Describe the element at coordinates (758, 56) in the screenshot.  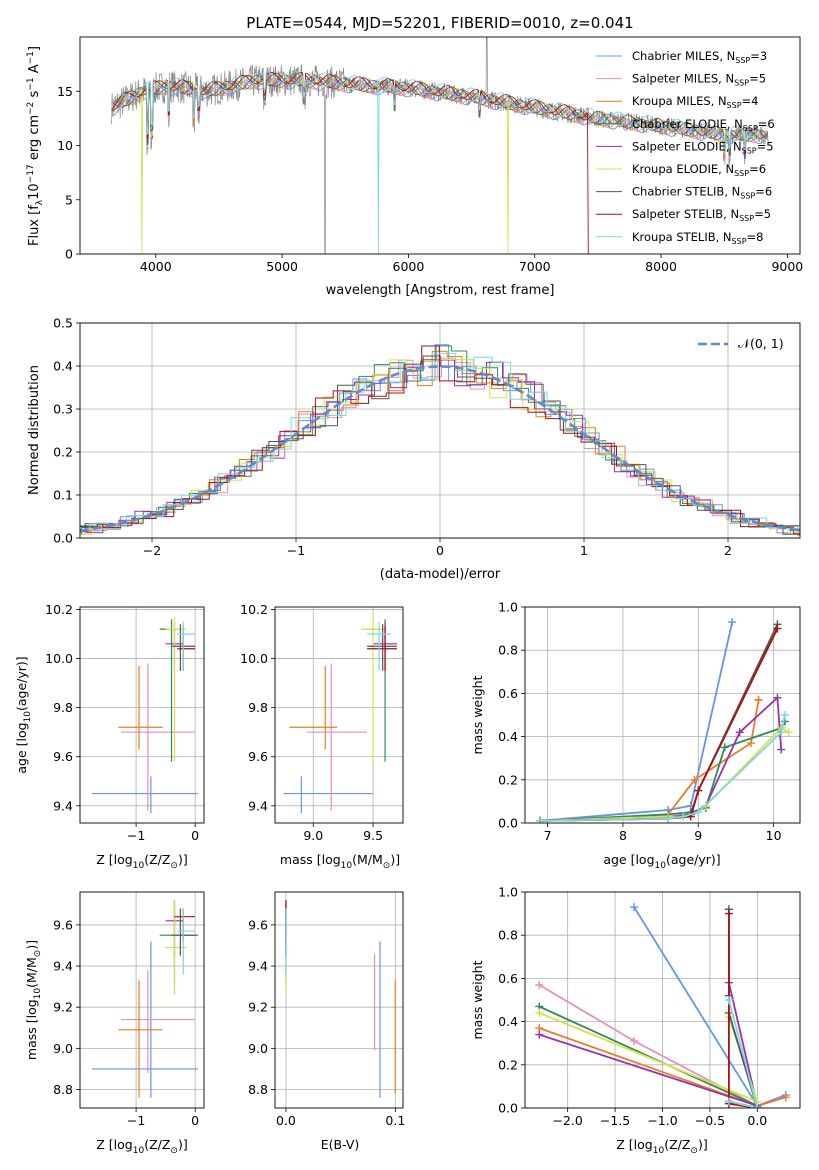
I see `label-part: =3` at that location.